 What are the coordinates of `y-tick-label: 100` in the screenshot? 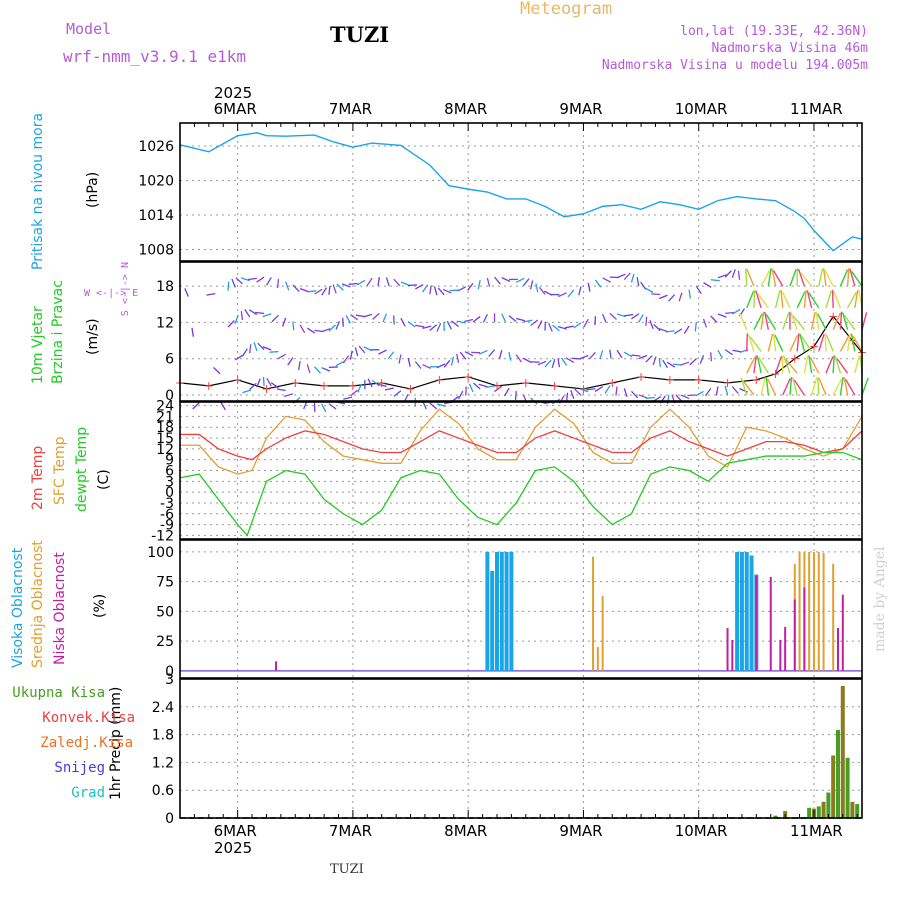 It's located at (160, 553).